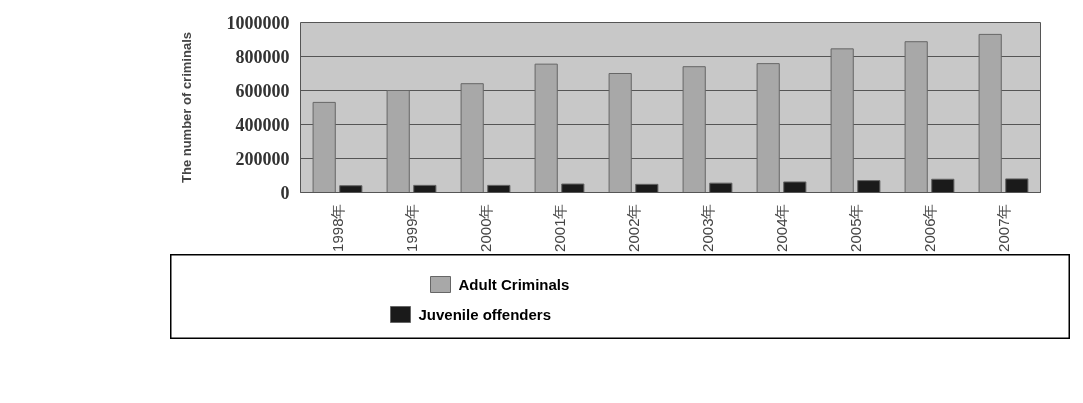 The height and width of the screenshot is (403, 1083). I want to click on legend-label: Adult Criminals, so click(514, 284).